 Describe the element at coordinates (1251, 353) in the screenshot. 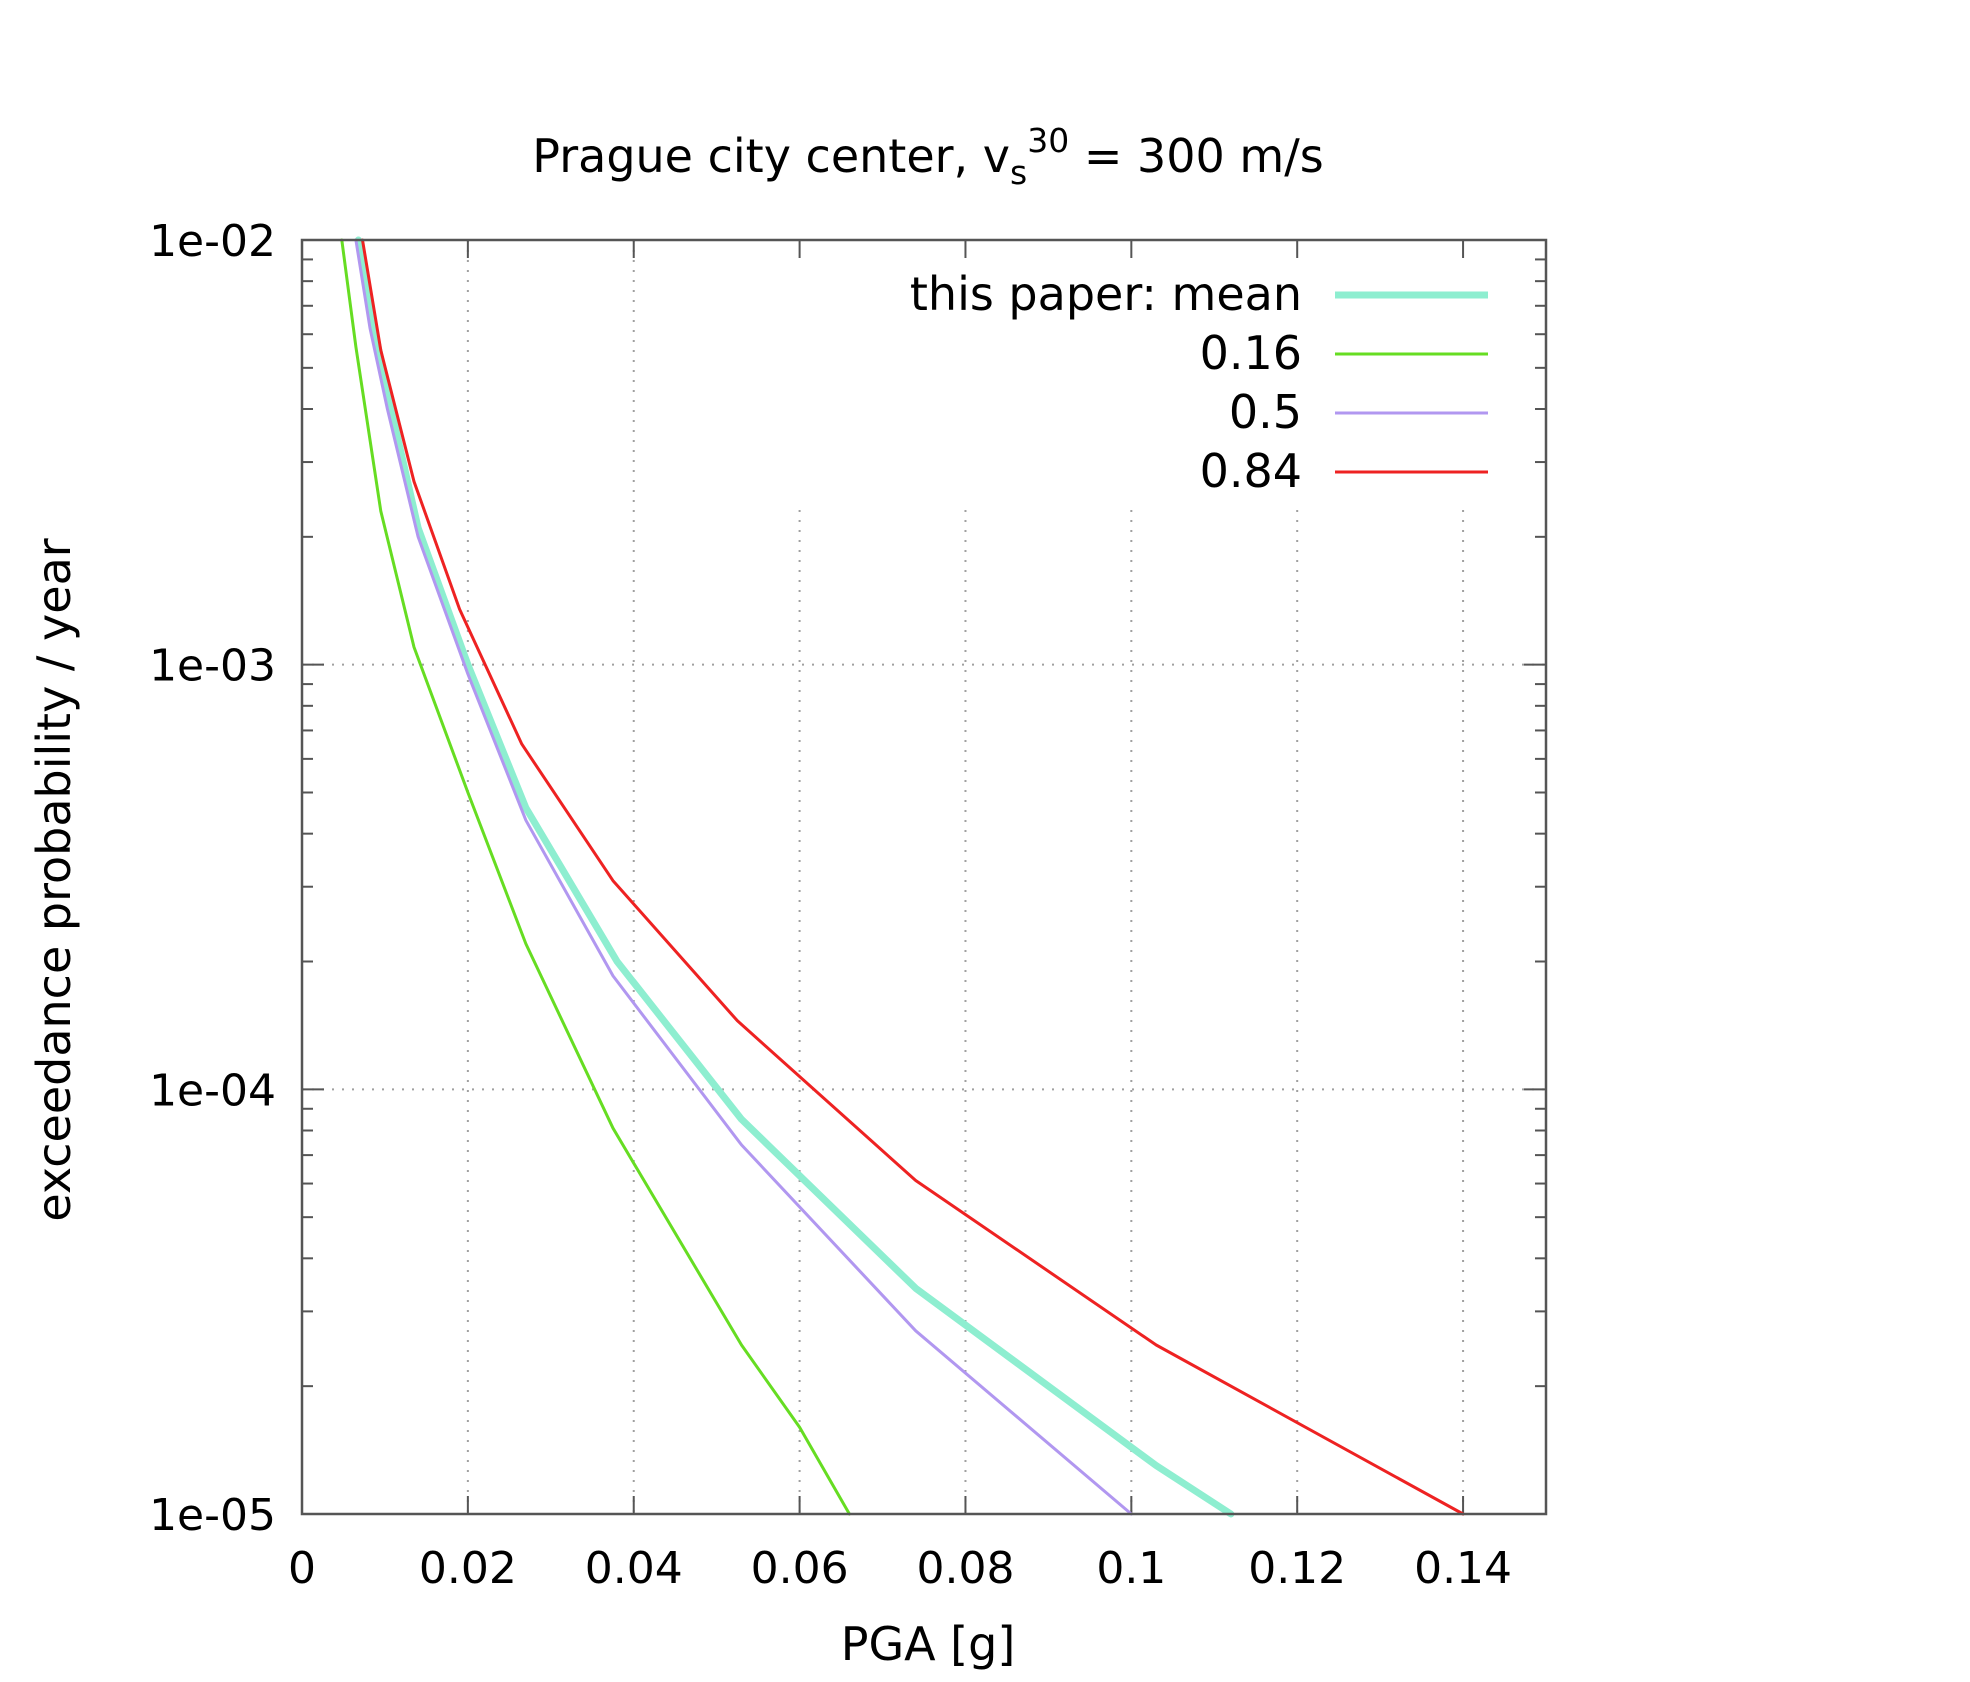

I see `legend-label-1: 0.16` at that location.